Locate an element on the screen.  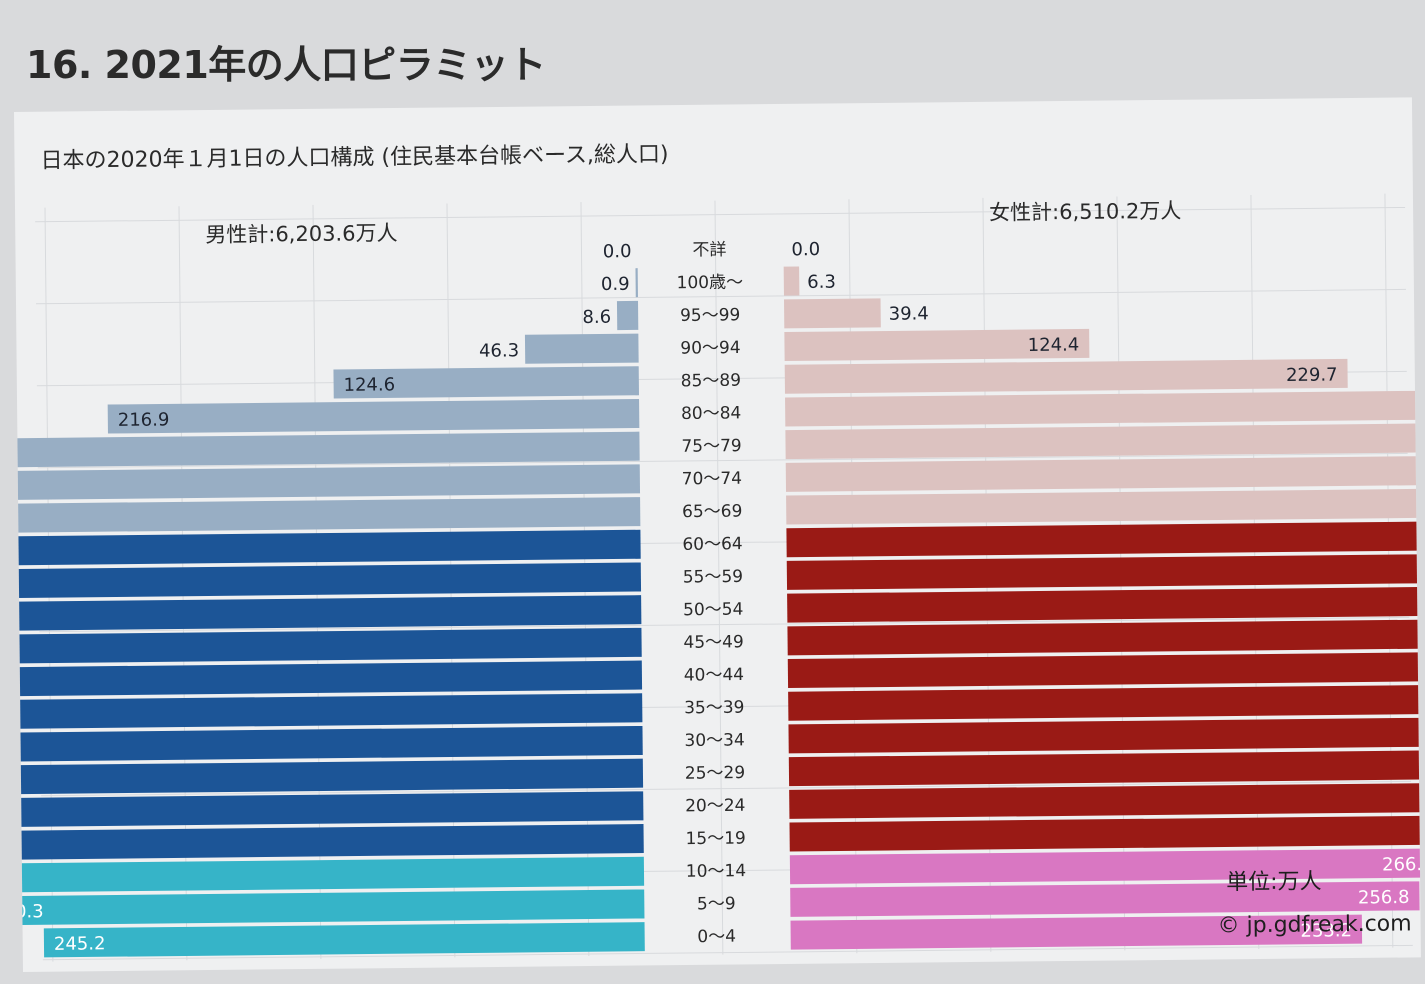
female-bar-100- is located at coordinates (791, 281).